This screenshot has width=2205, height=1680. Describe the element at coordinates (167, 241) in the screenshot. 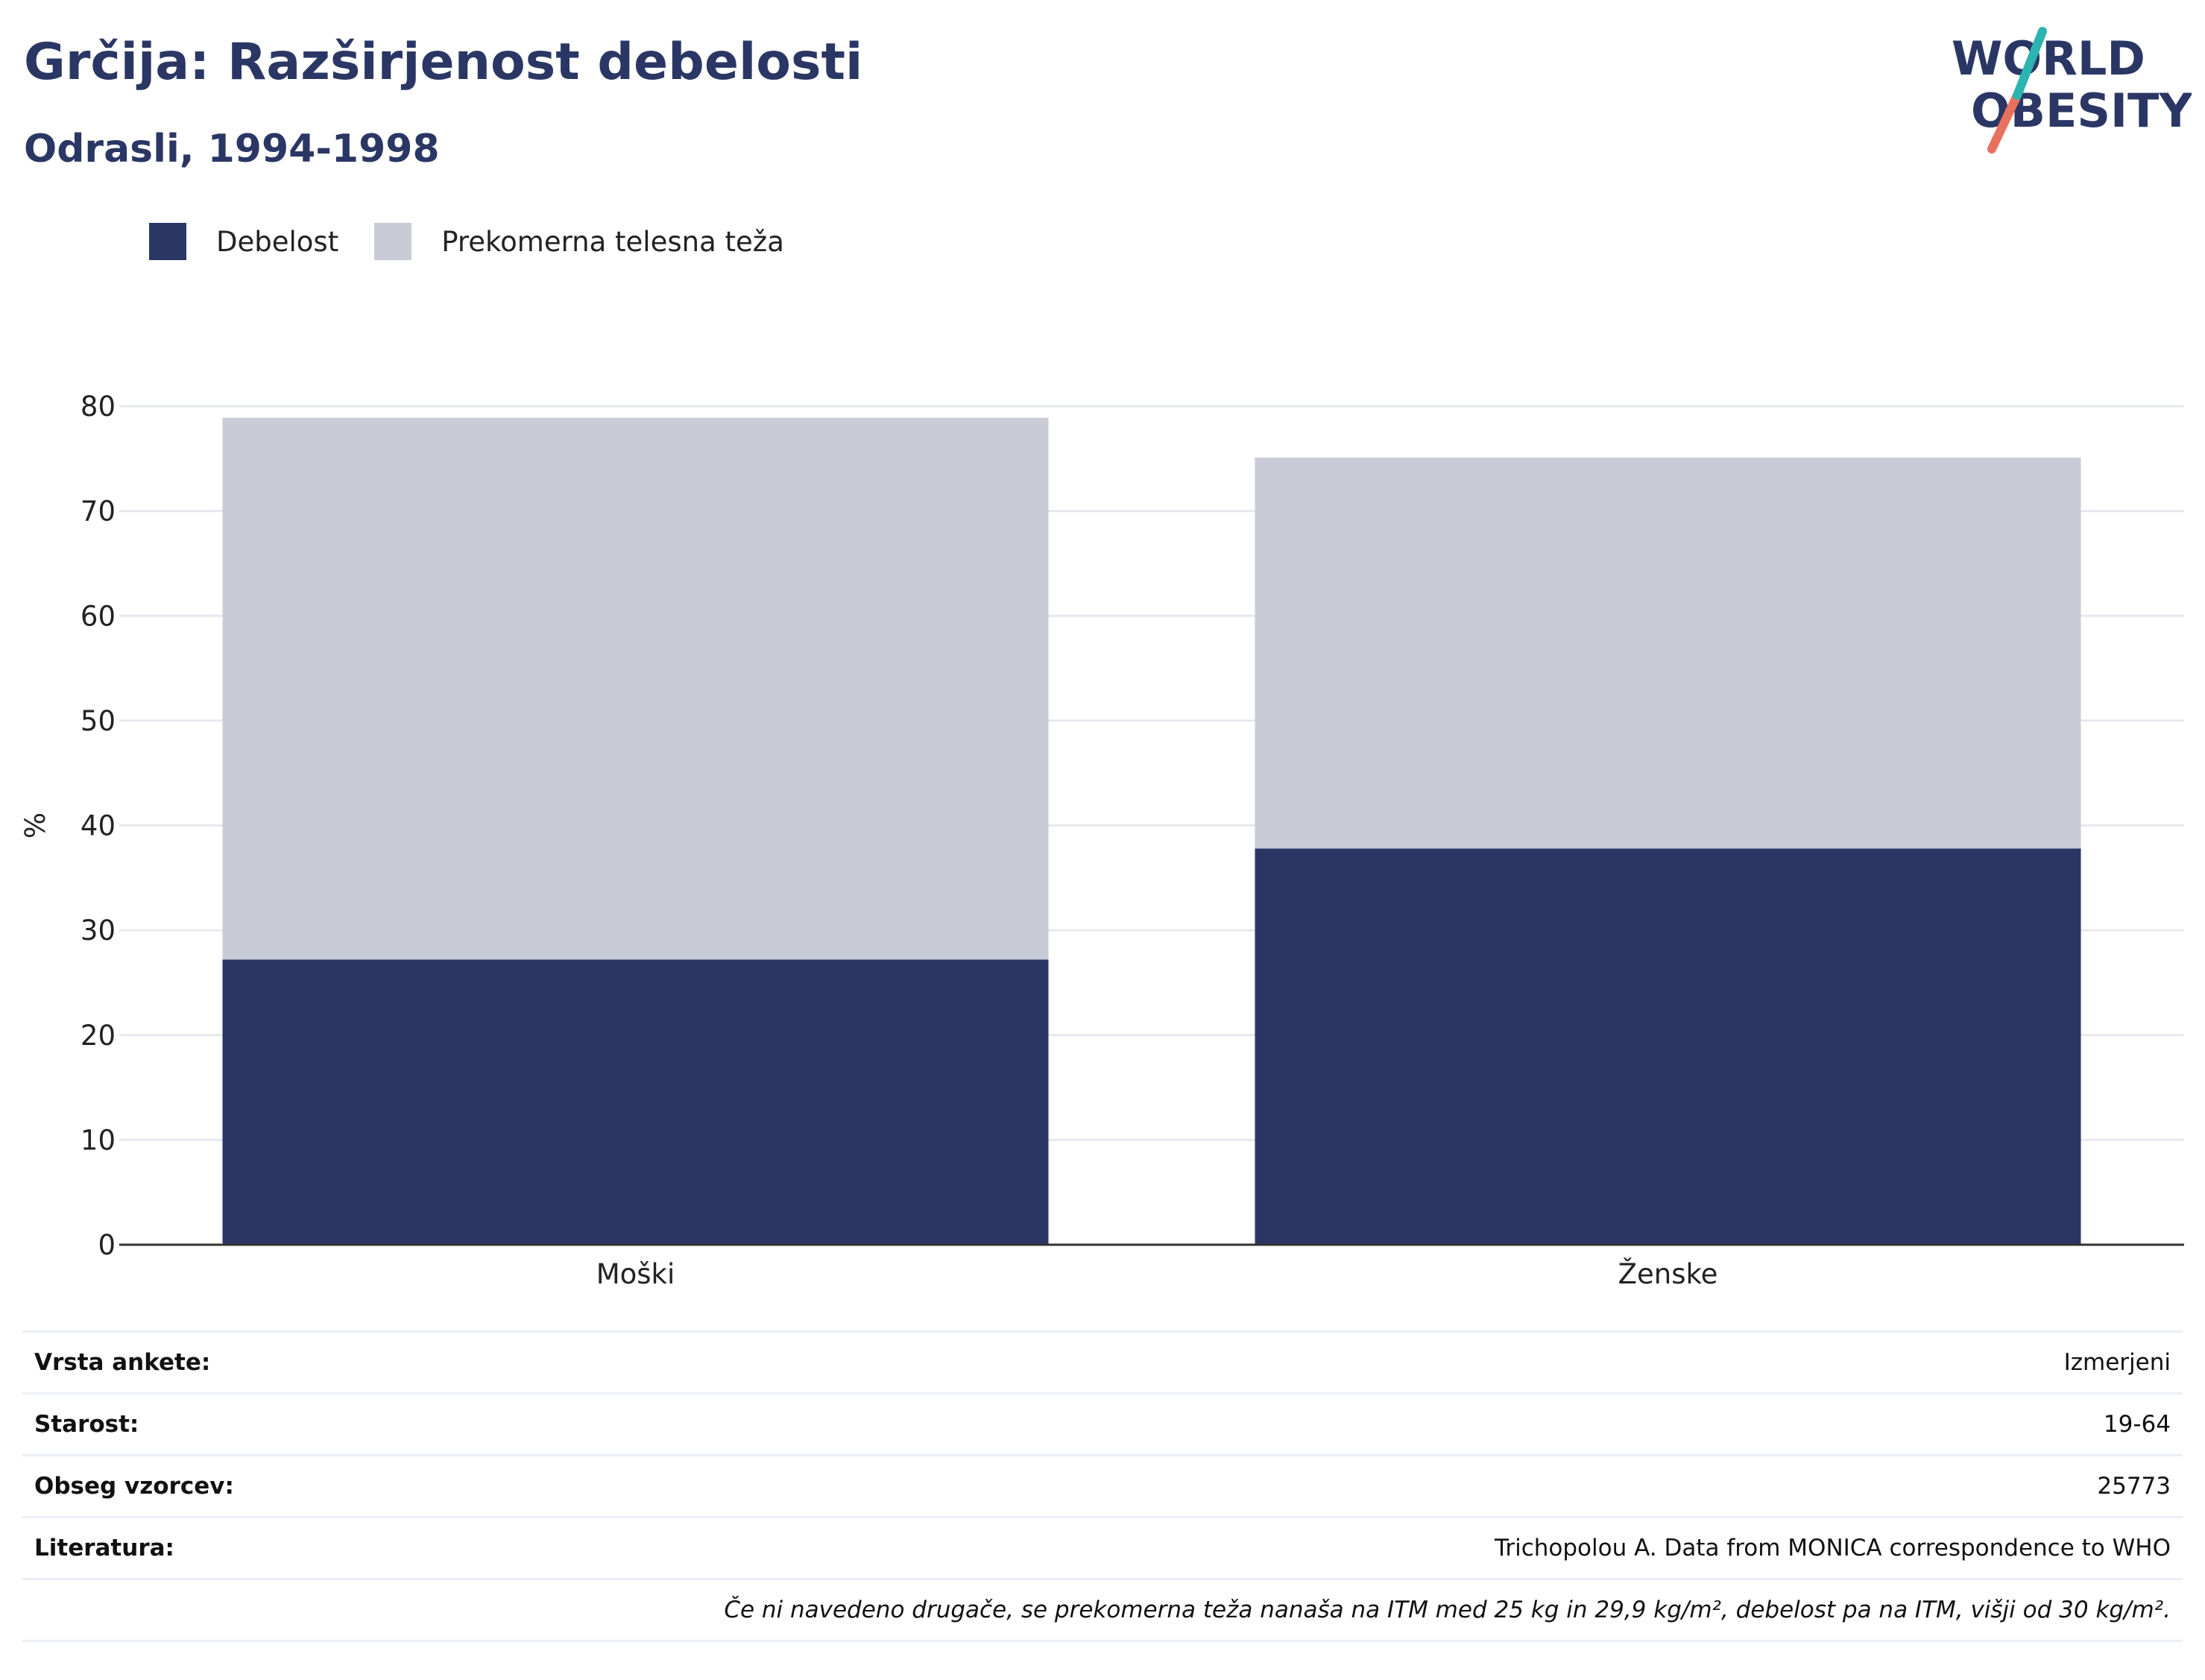

I see `legend-swatch-obesity` at that location.